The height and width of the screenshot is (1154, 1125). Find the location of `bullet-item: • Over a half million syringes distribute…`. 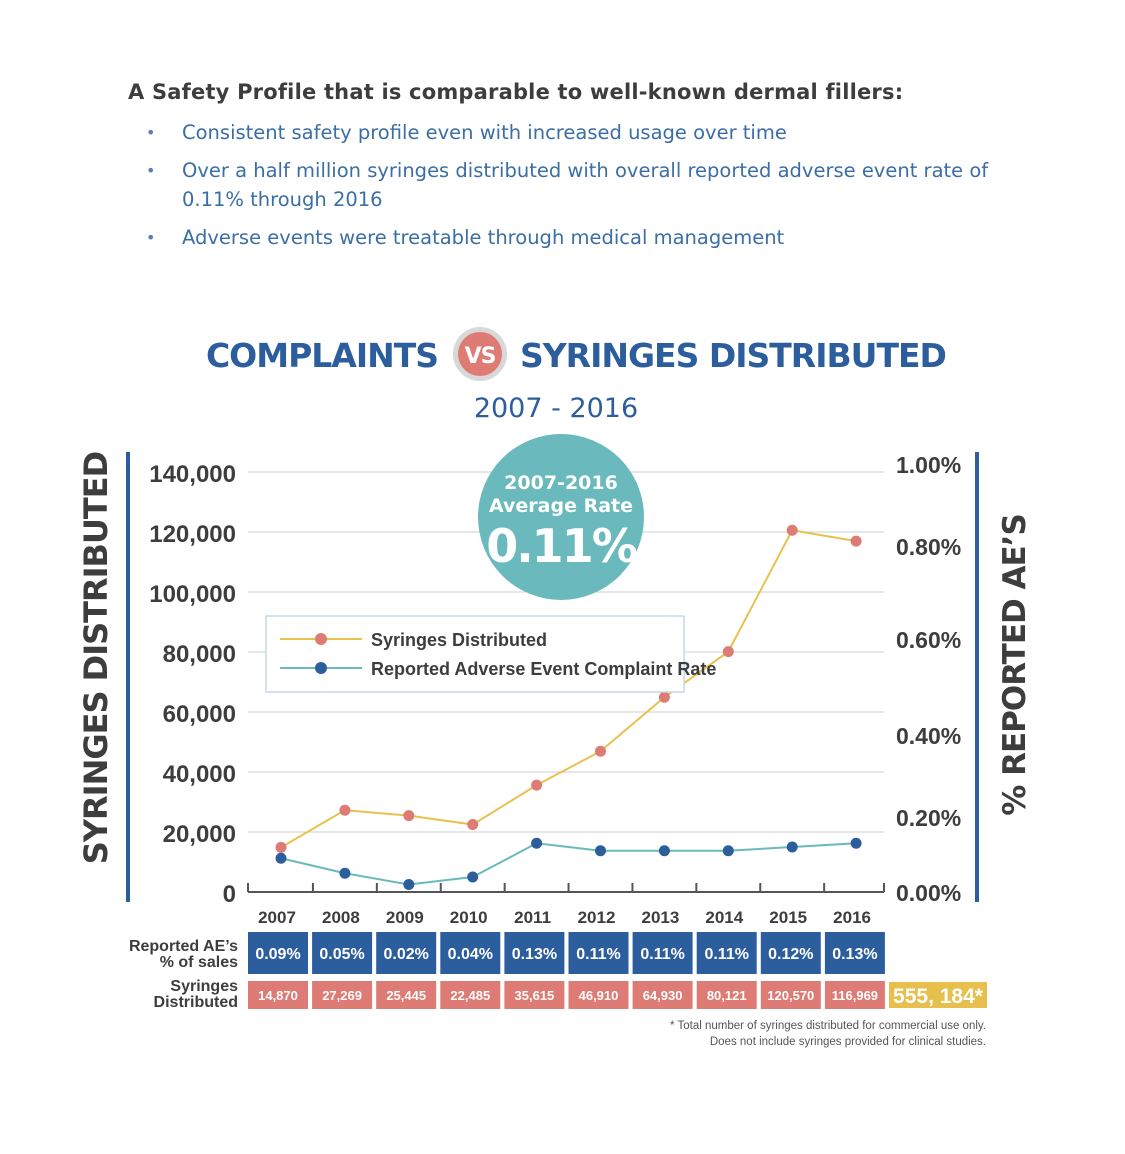

bullet-item: • Over a half million syringes distribute… is located at coordinates (578, 185).